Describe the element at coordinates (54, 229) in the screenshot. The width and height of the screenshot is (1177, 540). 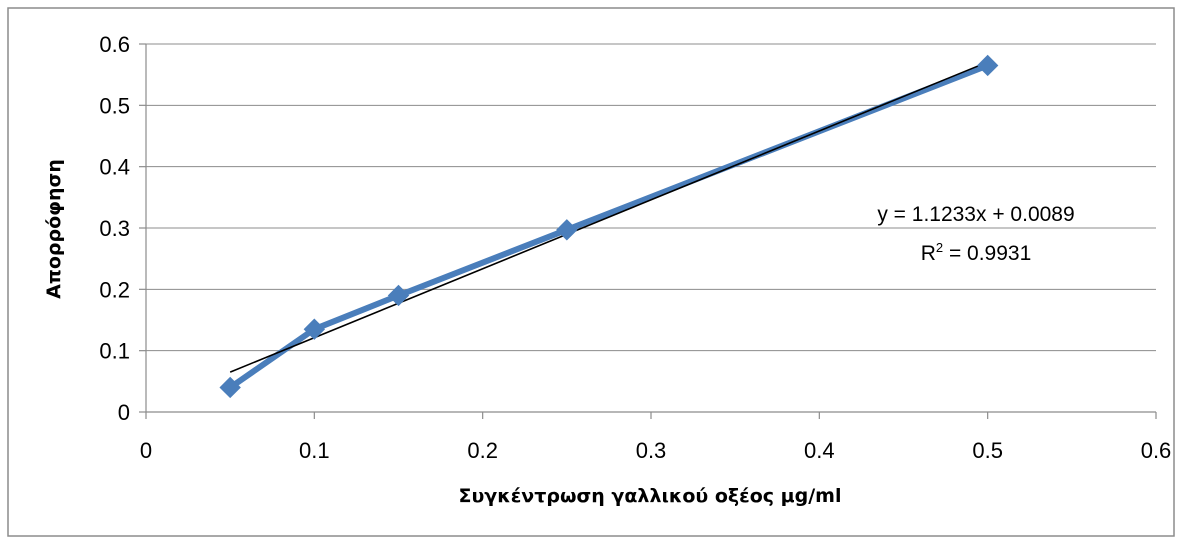
I see `y-axis-title: Απορρόφηση` at that location.